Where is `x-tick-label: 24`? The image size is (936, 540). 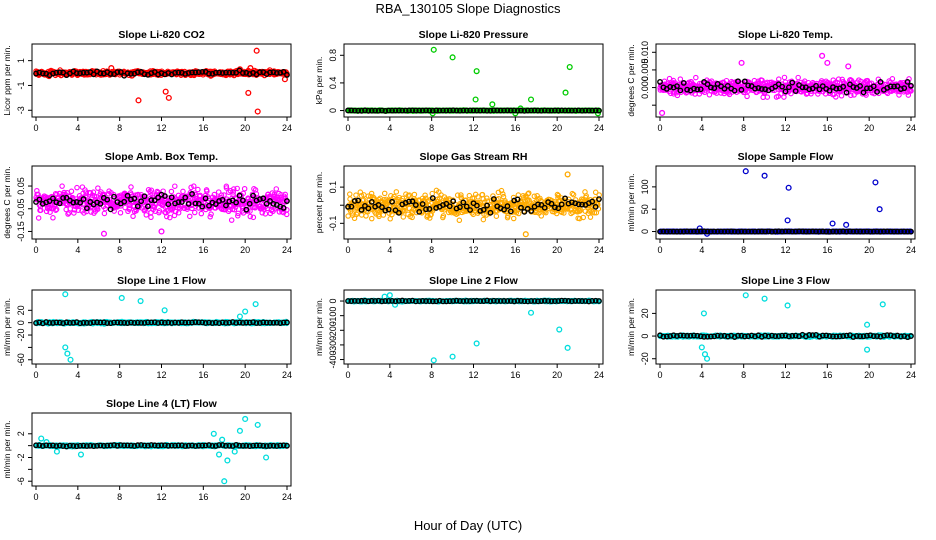
x-tick-label: 24 is located at coordinates (287, 128).